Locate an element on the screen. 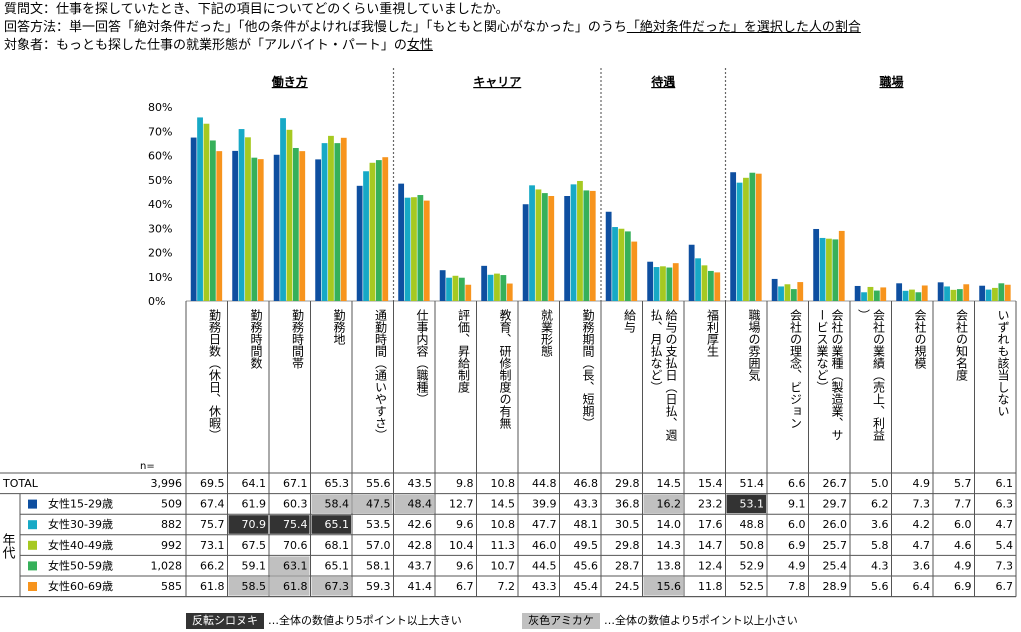 This screenshot has height=632, width=1021. series-value: 52.5 is located at coordinates (752, 586).